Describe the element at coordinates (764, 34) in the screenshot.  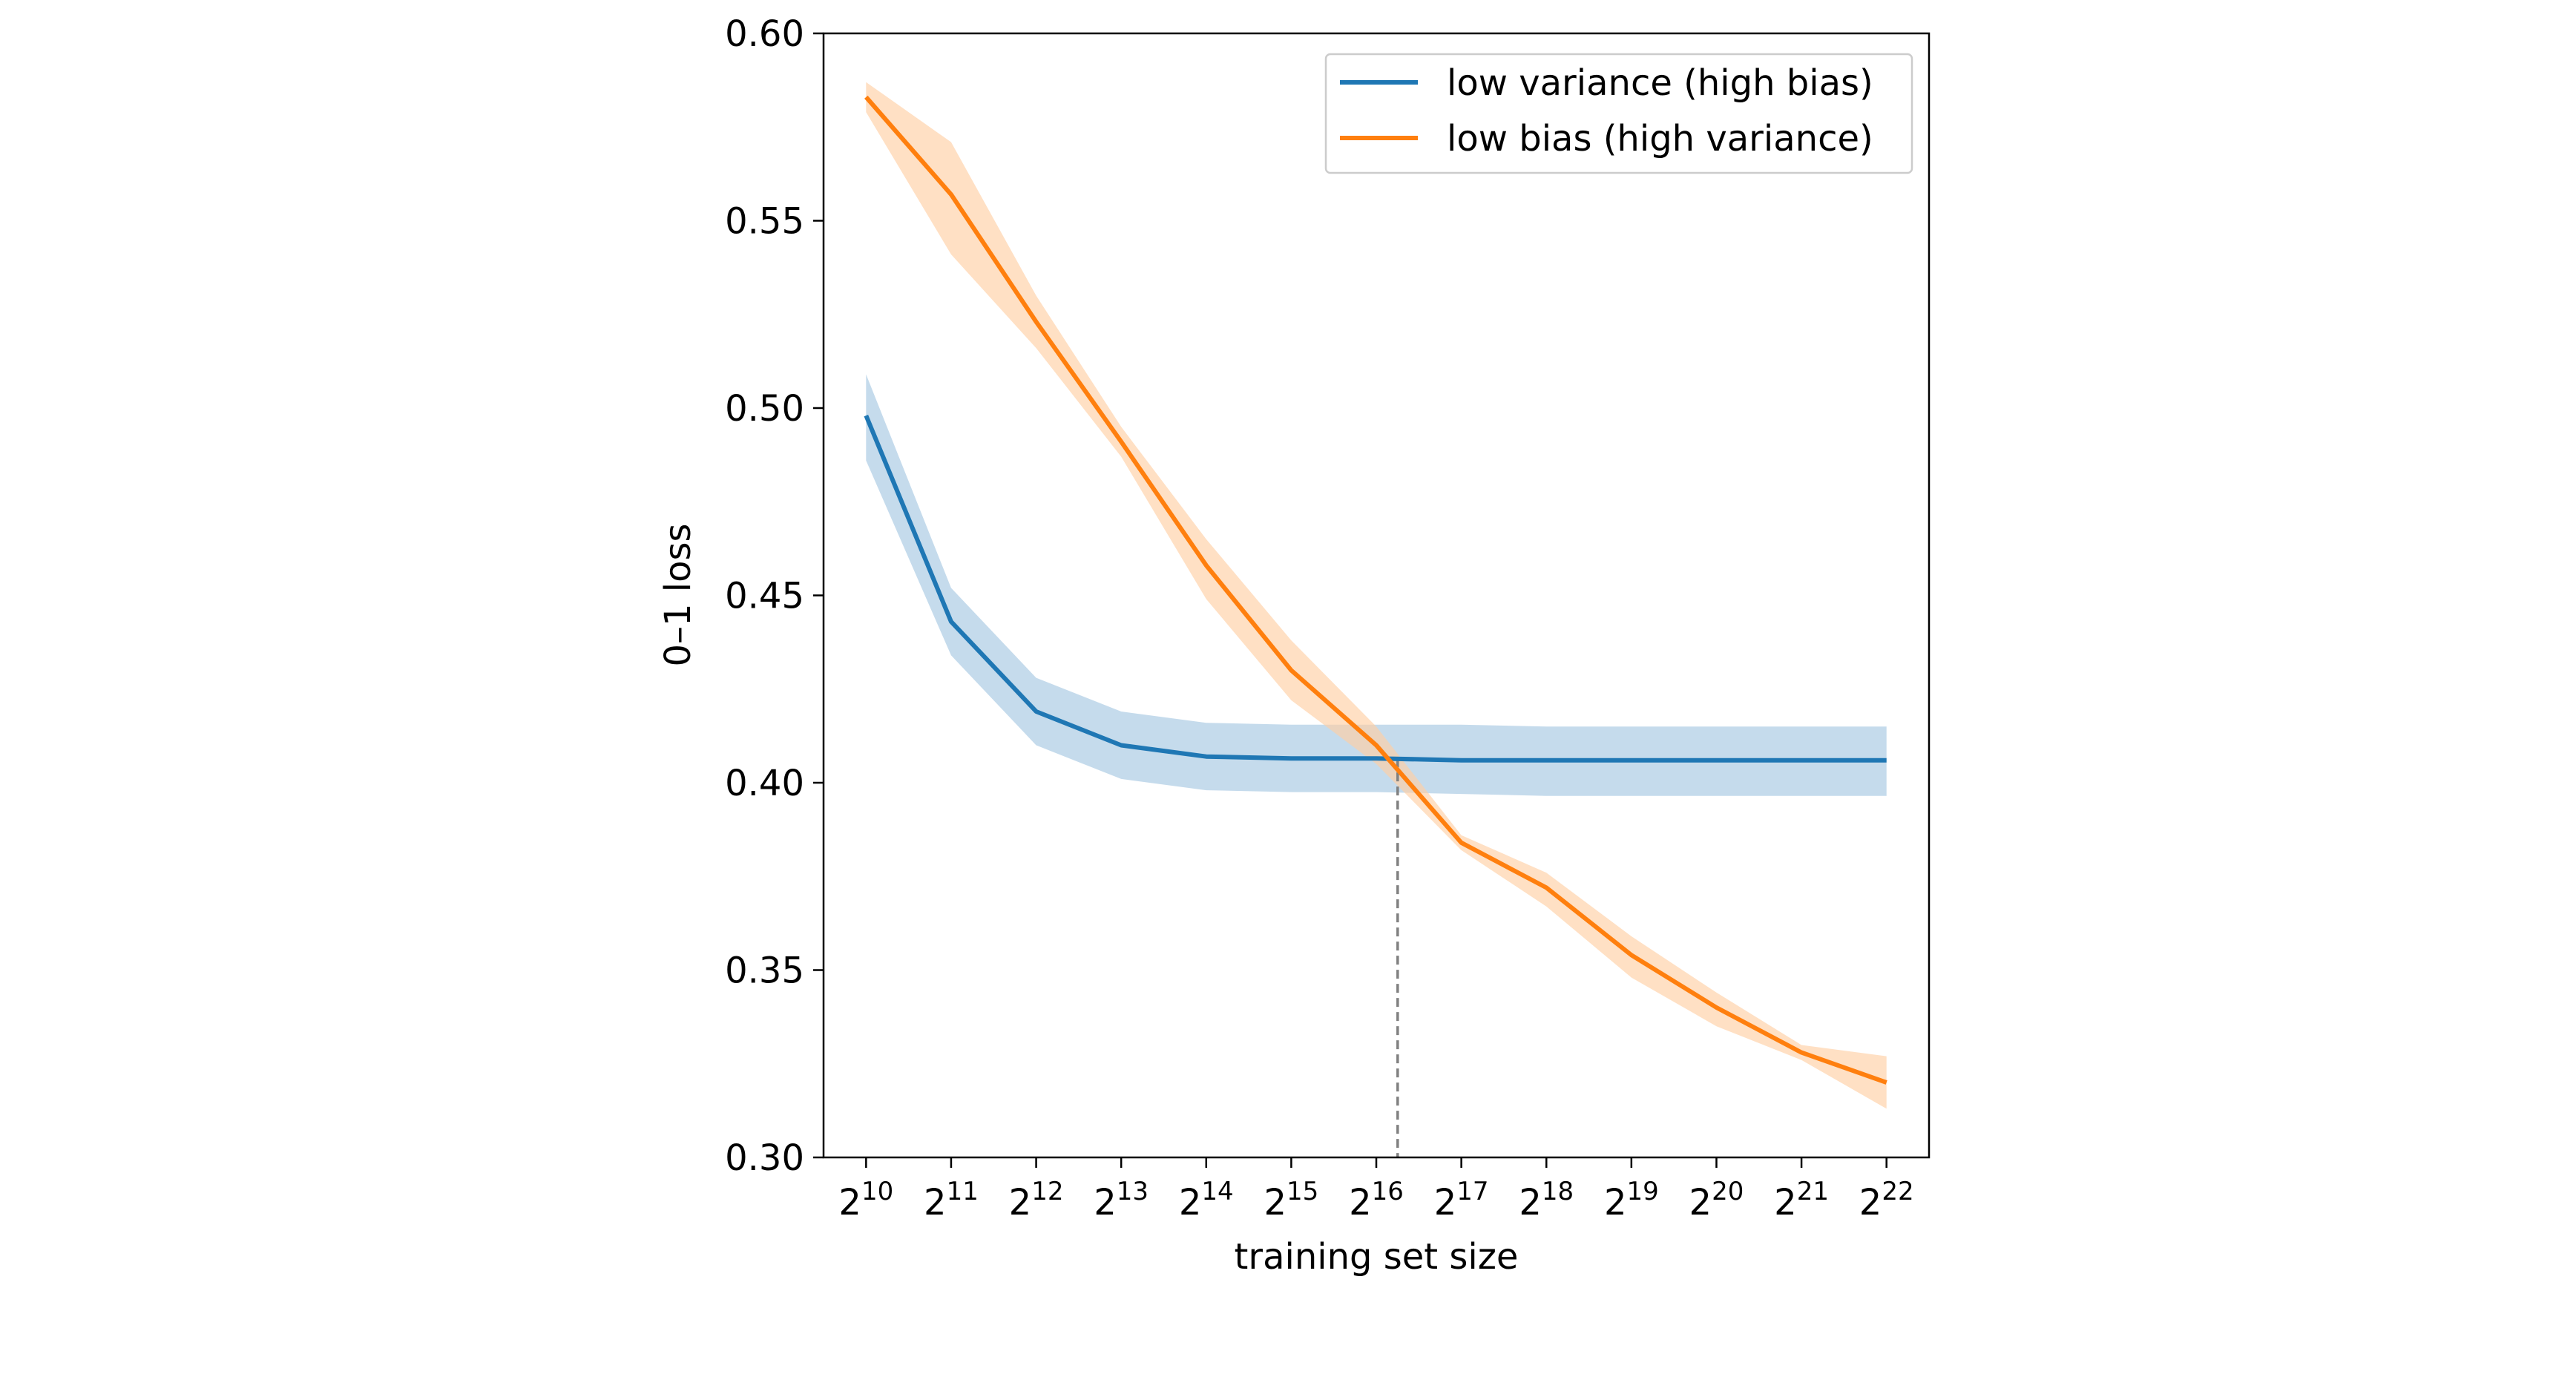
I see `y-tick-label: 0.60` at that location.